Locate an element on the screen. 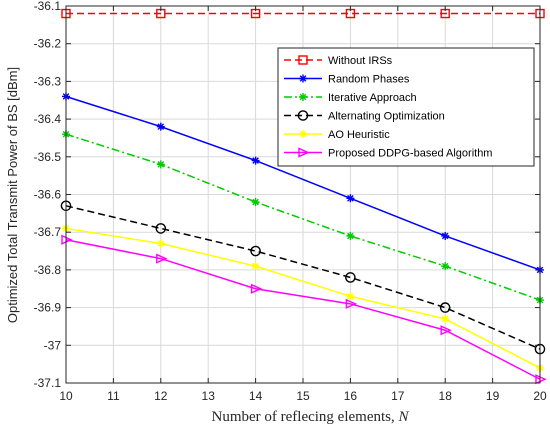 This screenshot has width=550, height=430. legend-item: Alternating Optimization is located at coordinates (364, 116).